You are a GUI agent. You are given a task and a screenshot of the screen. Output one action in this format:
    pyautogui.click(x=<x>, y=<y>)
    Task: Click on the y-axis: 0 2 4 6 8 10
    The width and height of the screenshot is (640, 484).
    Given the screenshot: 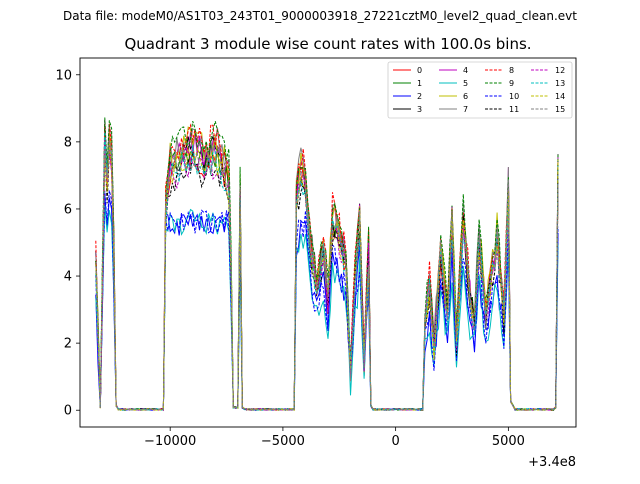 What is the action you would take?
    pyautogui.click(x=67, y=243)
    